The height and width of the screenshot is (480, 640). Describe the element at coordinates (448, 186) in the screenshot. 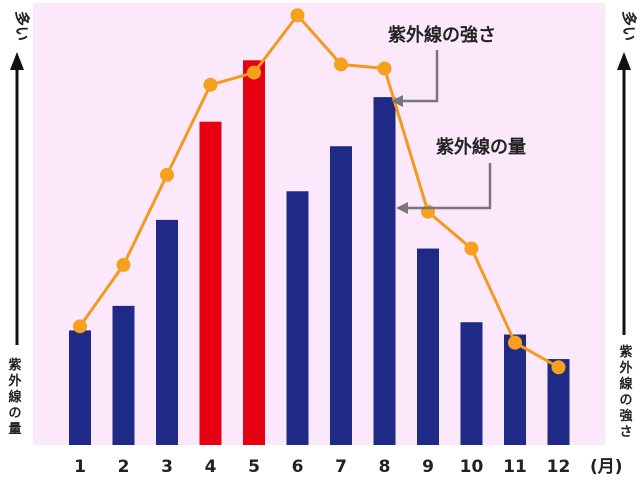

I see `annotation-uv-amount-leader` at that location.